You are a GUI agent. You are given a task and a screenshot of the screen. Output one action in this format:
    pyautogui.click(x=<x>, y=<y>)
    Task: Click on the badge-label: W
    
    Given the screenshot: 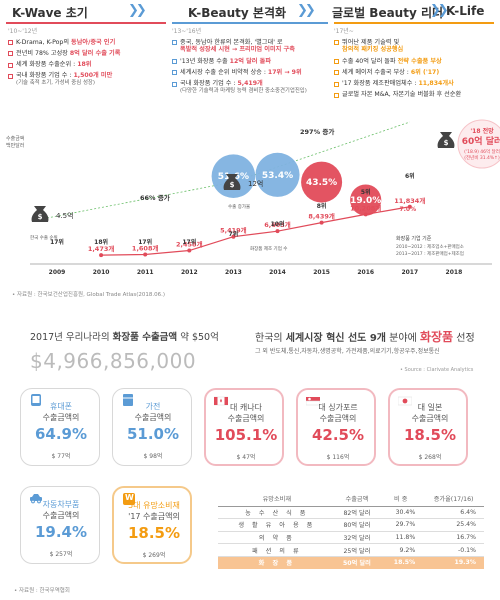 What is the action you would take?
    pyautogui.click(x=129, y=497)
    